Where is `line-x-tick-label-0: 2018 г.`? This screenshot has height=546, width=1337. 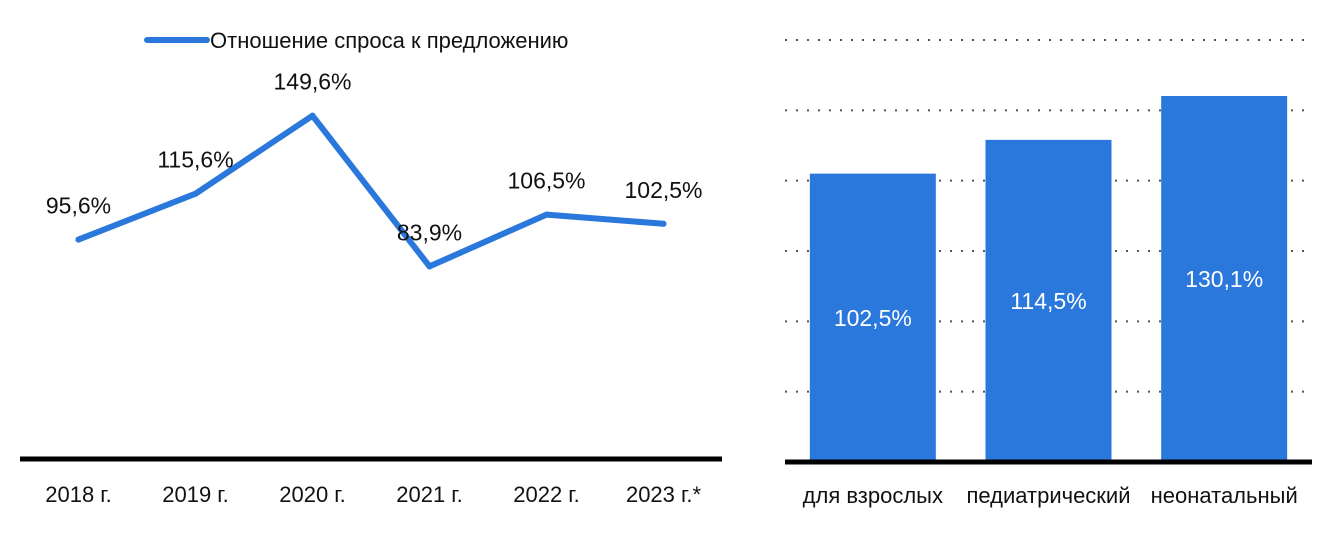 line-x-tick-label-0: 2018 г. is located at coordinates (78, 494).